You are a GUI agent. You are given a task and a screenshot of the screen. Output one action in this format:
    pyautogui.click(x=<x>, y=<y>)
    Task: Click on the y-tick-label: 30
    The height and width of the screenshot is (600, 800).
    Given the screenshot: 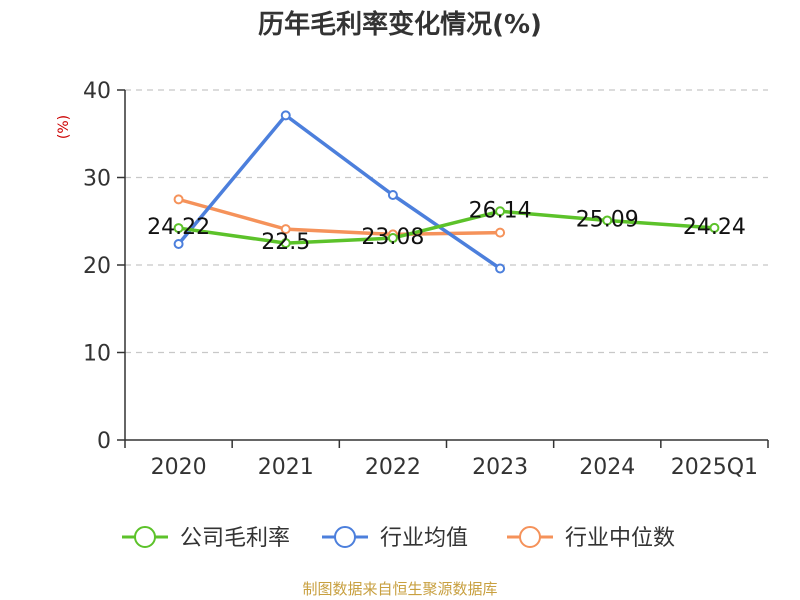 What is the action you would take?
    pyautogui.click(x=97, y=179)
    